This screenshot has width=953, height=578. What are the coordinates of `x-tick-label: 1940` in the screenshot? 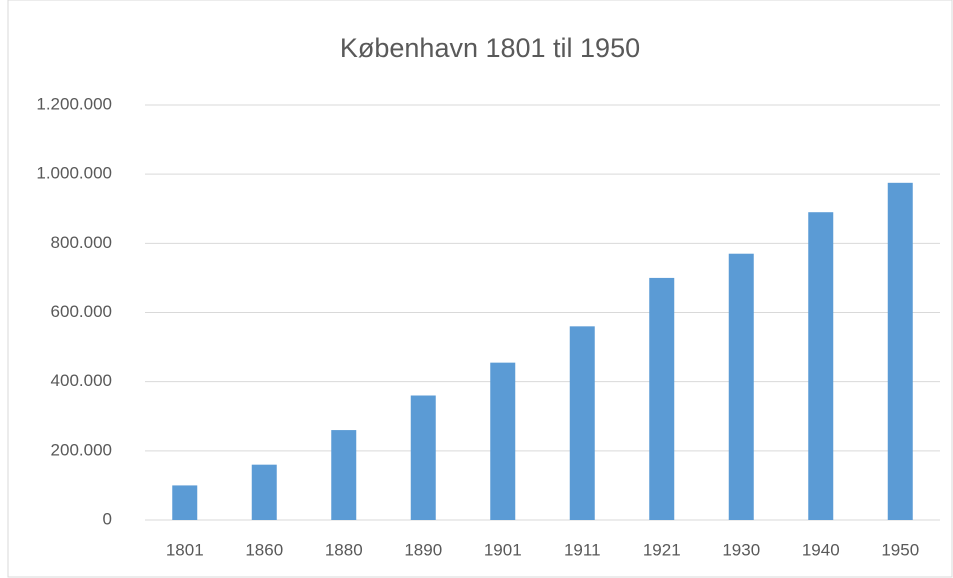 It's located at (821, 549).